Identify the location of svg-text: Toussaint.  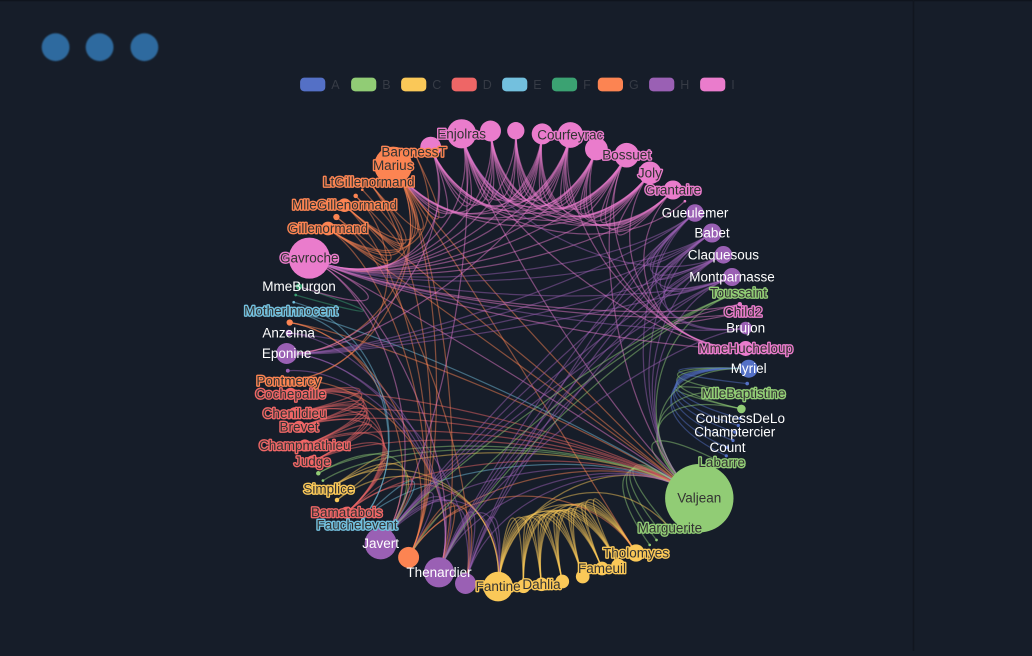
(738, 292).